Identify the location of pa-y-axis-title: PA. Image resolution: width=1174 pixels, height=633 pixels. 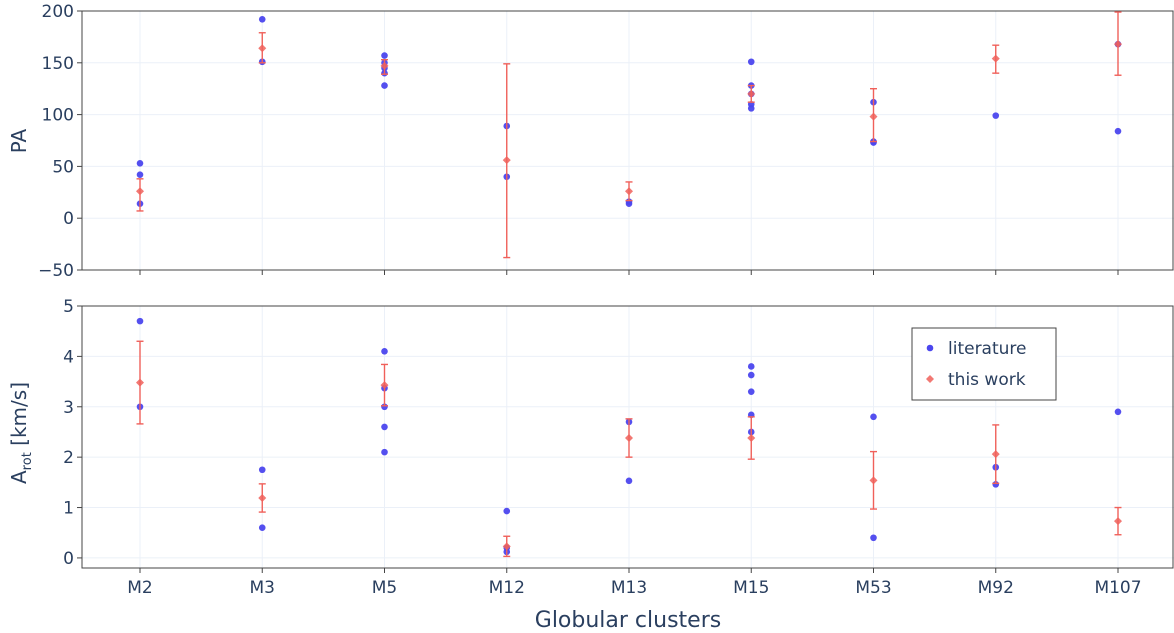
(19, 140).